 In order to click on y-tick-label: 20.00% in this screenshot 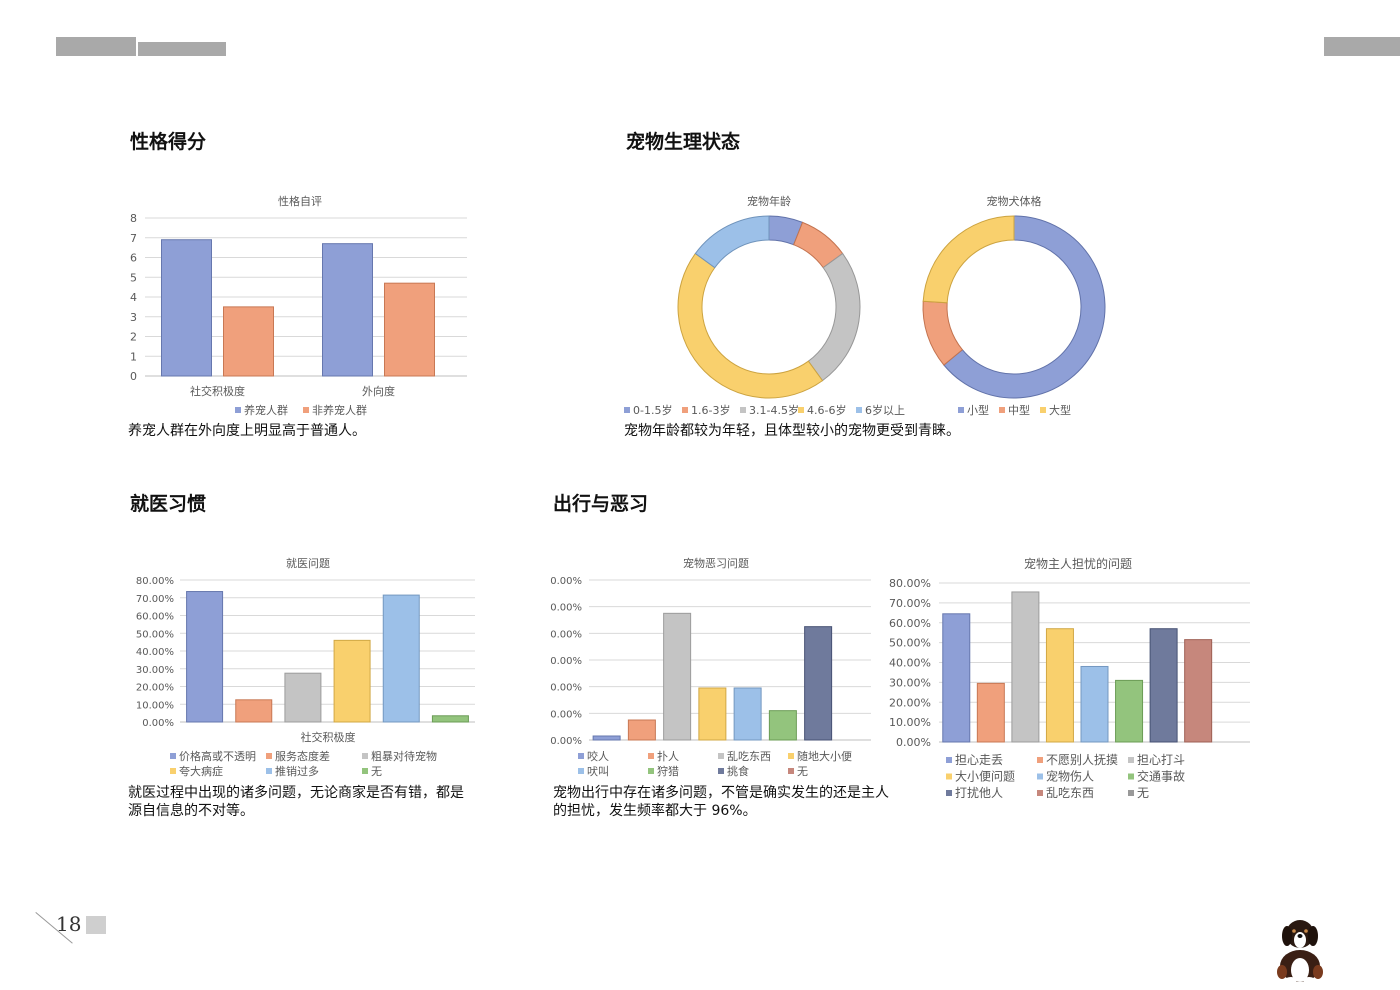, I will do `click(155, 688)`.